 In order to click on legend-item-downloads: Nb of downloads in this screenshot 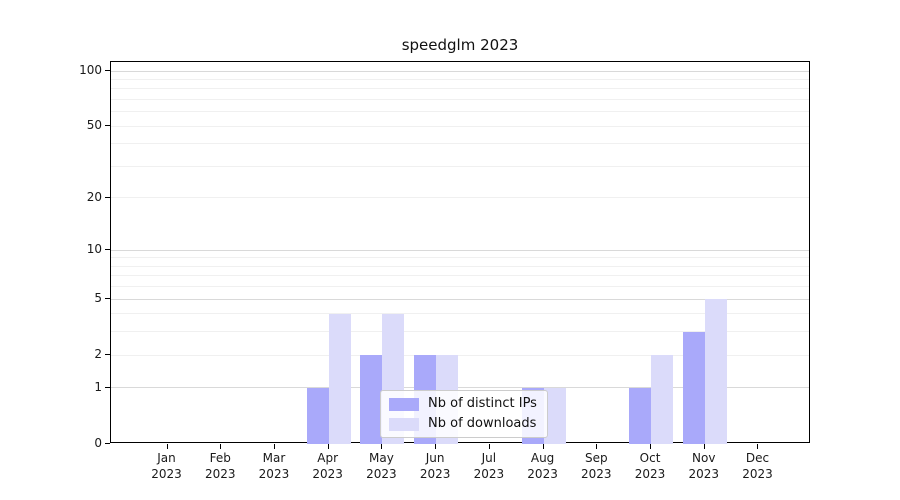, I will do `click(464, 424)`.